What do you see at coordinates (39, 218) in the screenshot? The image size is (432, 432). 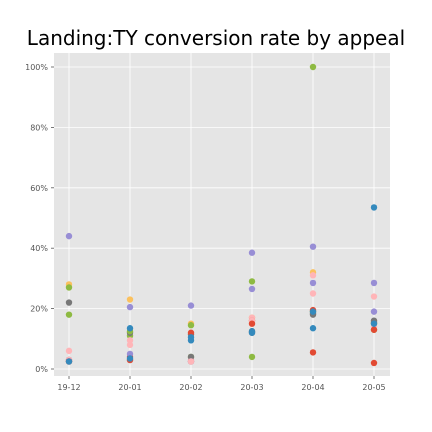 I see `y-axis-ticks: 0% 20% 40% 60% 80% 100%` at bounding box center [39, 218].